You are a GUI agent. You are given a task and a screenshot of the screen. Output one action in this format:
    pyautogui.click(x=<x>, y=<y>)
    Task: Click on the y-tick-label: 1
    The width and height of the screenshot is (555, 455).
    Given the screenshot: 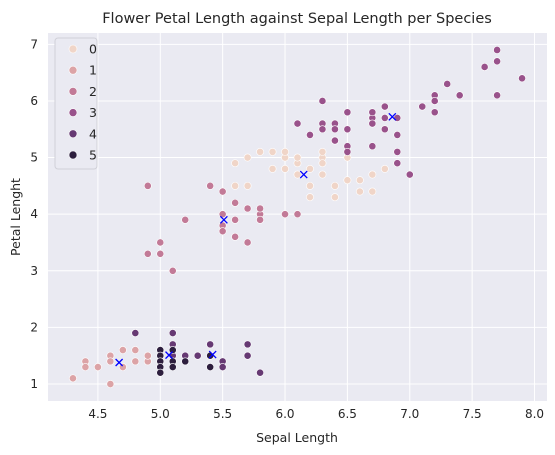 What is the action you would take?
    pyautogui.click(x=34, y=384)
    